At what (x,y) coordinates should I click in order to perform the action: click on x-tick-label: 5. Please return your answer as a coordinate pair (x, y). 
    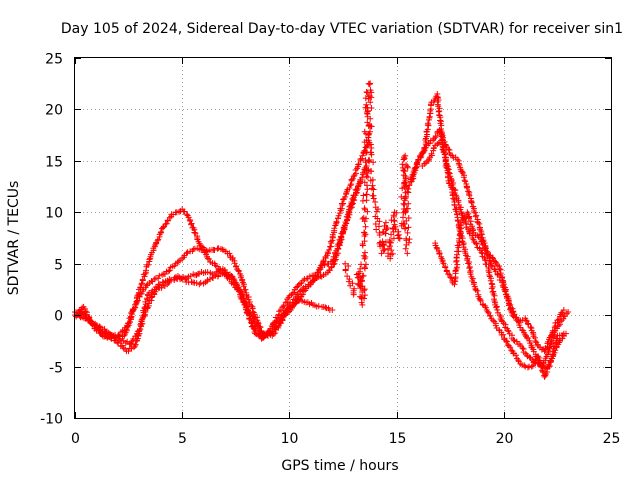
    Looking at the image, I should click on (182, 439).